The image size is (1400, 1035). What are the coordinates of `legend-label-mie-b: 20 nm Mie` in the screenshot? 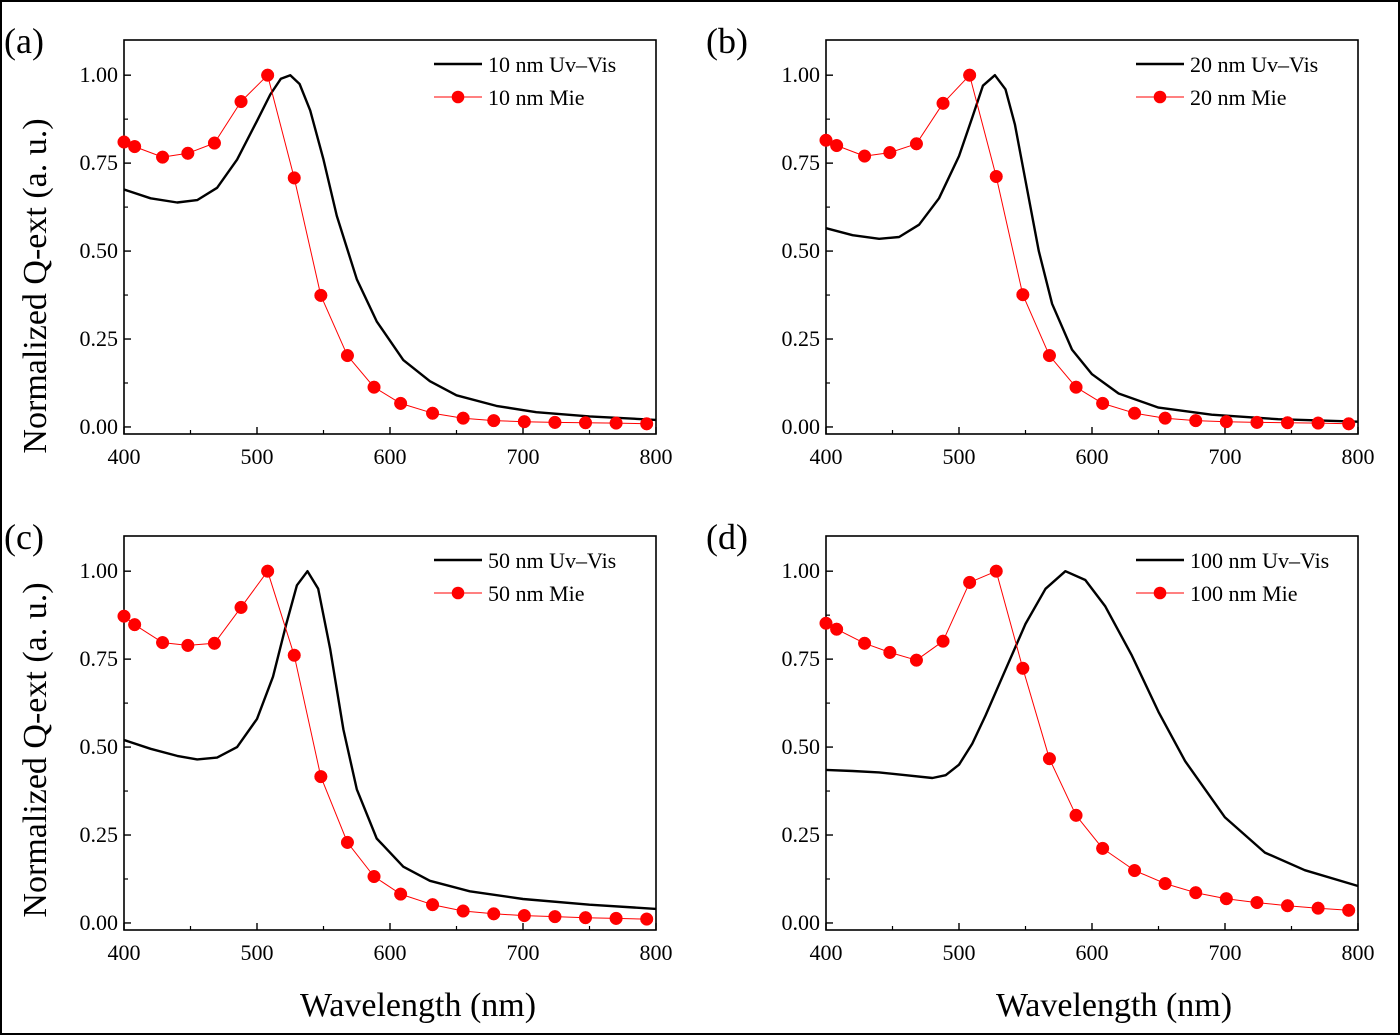 It's located at (1238, 97).